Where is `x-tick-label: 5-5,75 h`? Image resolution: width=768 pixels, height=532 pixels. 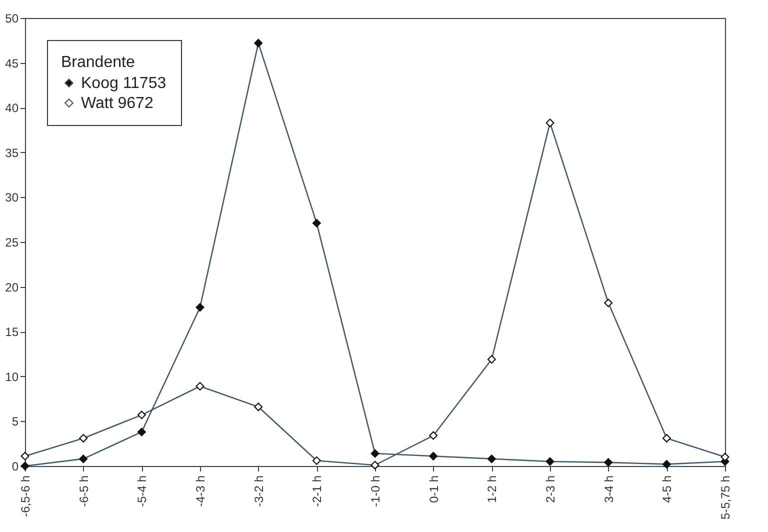 x-tick-label: 5-5,75 h is located at coordinates (725, 498).